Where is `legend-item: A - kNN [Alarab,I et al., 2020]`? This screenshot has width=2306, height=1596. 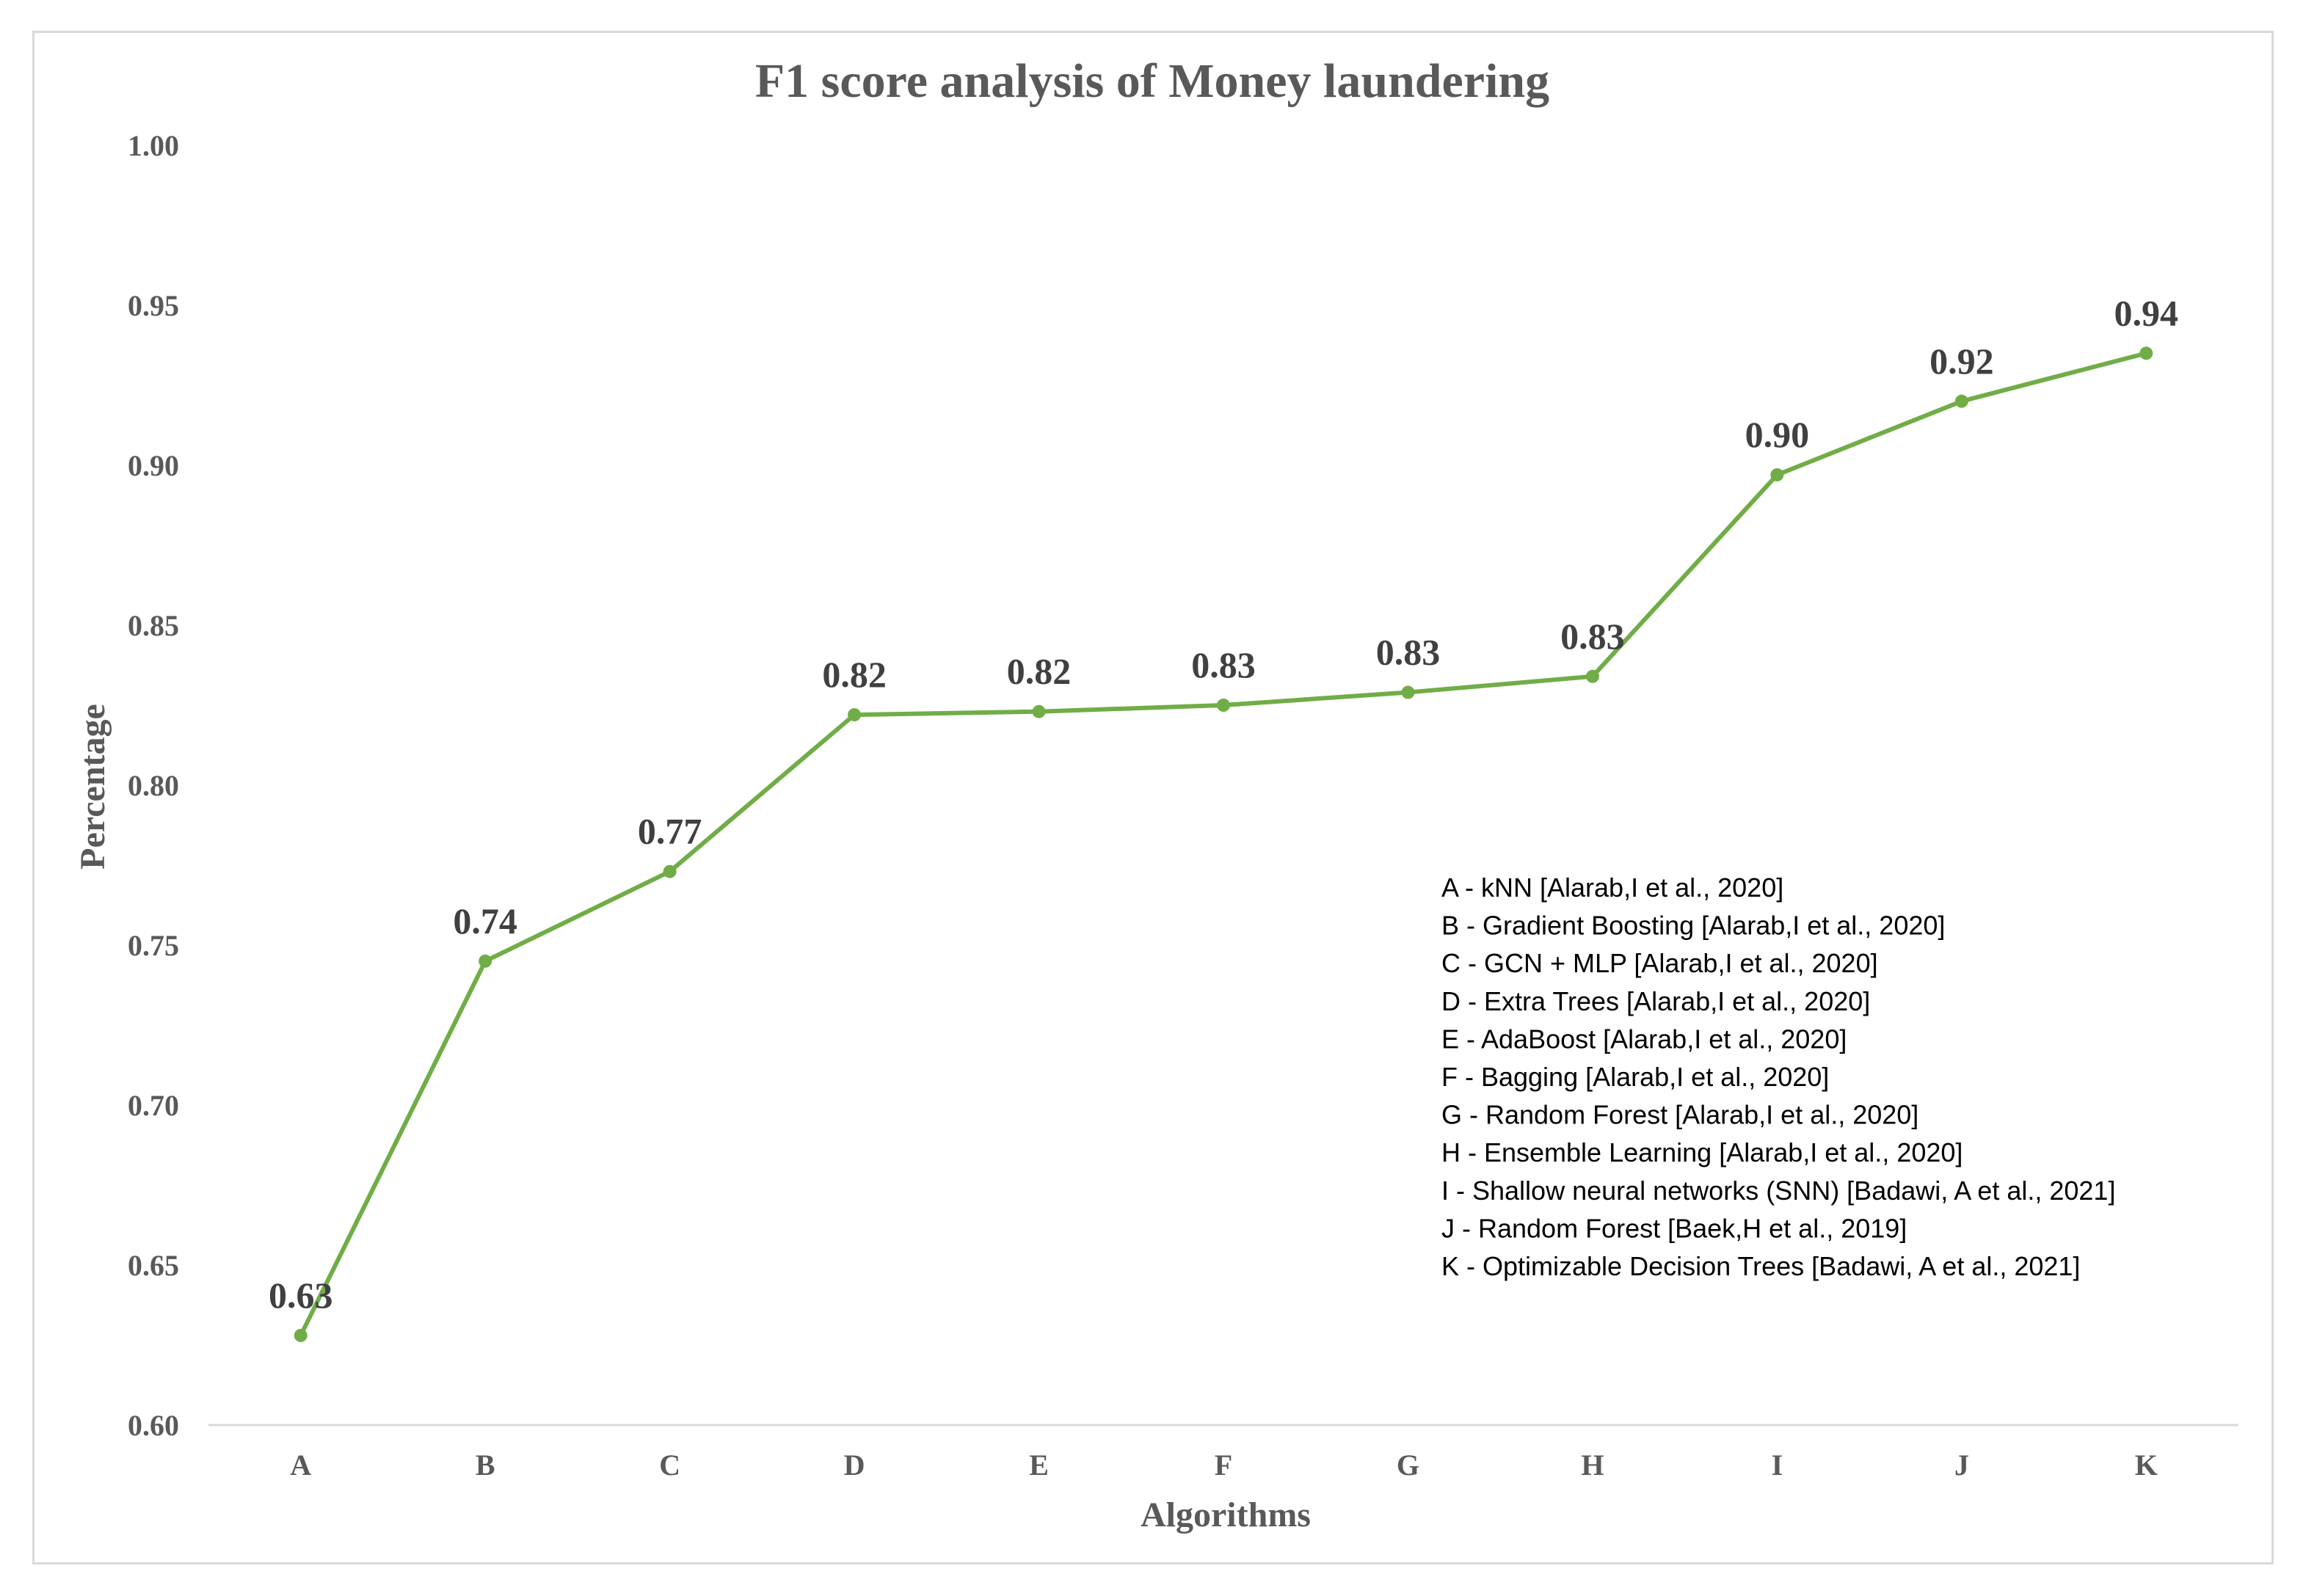 legend-item: A - kNN [Alarab,I et al., 2020] is located at coordinates (1612, 887).